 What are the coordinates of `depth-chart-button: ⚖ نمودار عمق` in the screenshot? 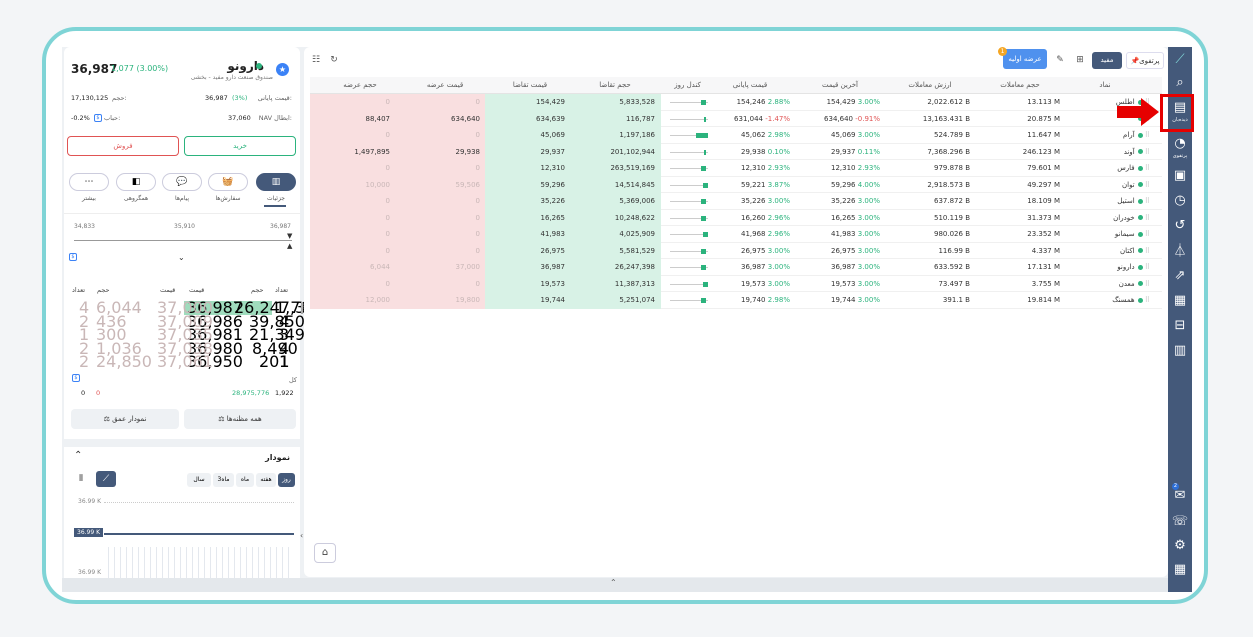 It's located at (125, 419).